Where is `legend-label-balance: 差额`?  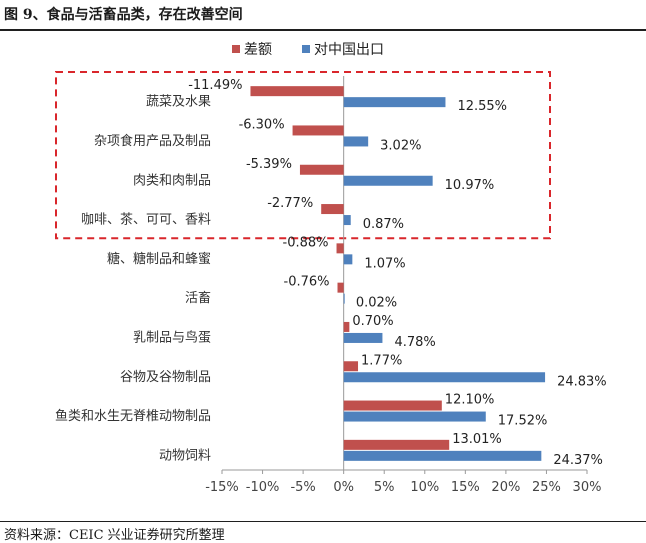 legend-label-balance: 差额 is located at coordinates (258, 50).